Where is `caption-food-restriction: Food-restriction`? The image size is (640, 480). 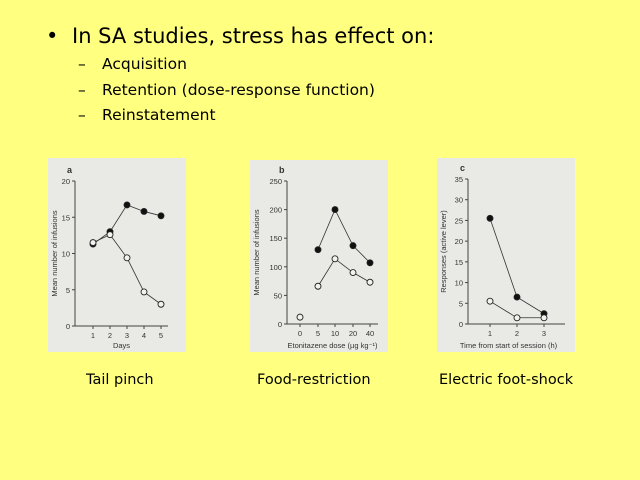
caption-food-restriction: Food-restriction is located at coordinates (314, 380).